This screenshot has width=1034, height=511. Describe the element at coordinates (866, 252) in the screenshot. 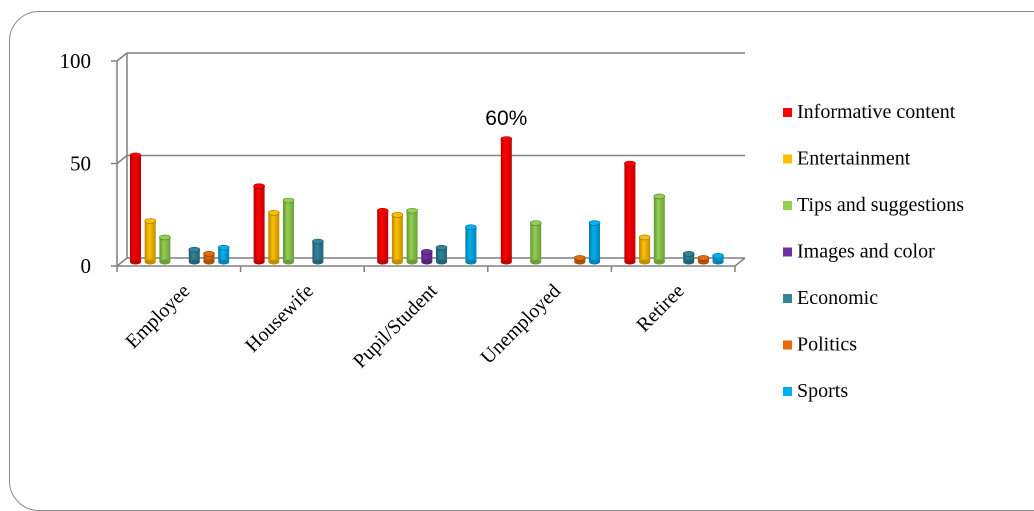

I see `legend-label: Images and color` at that location.